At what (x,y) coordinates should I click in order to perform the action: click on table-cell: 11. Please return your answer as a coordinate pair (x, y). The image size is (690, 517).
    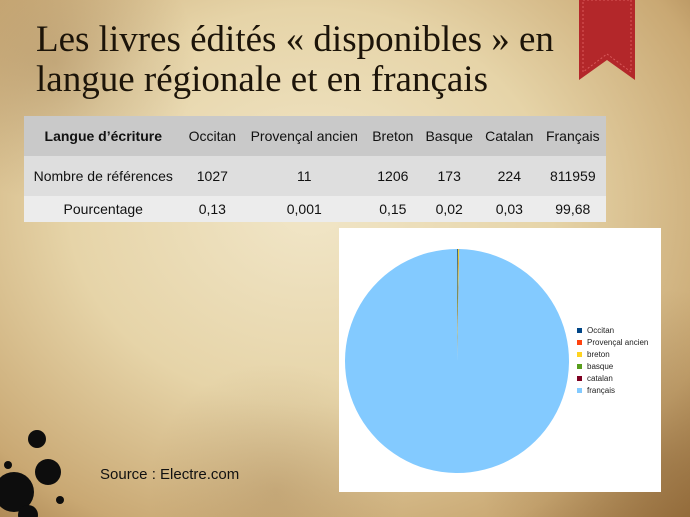
    Looking at the image, I should click on (304, 176).